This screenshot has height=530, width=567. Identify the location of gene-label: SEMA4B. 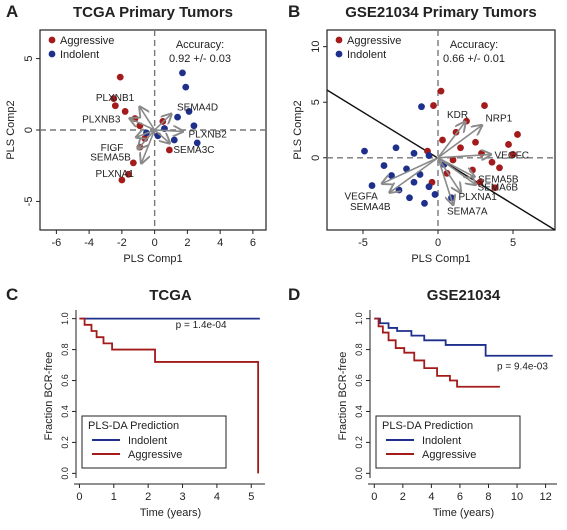
(370, 207).